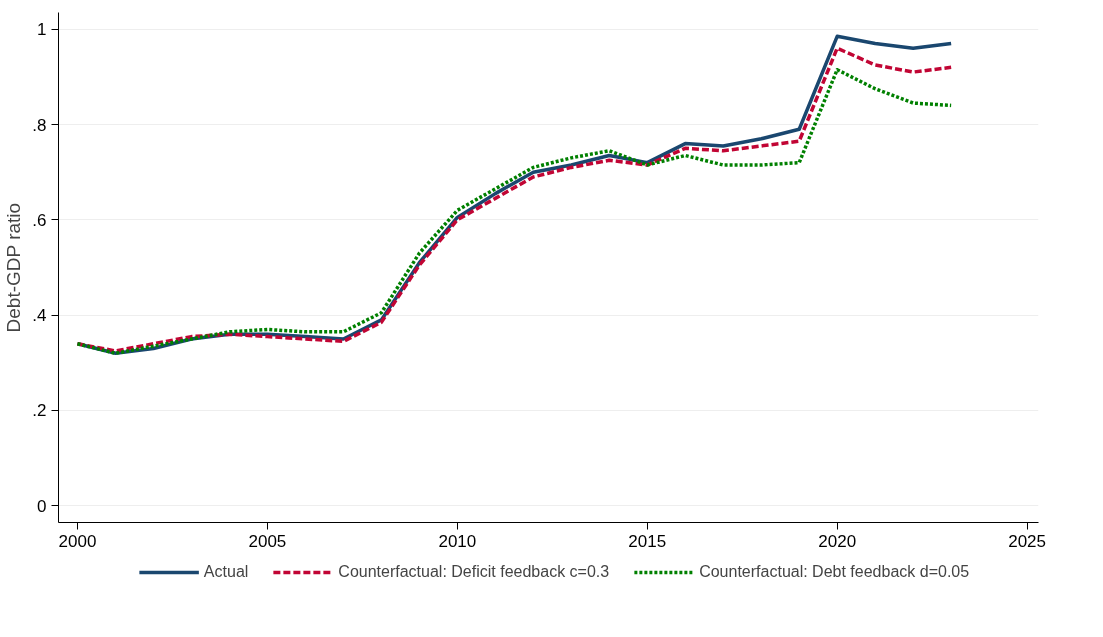  What do you see at coordinates (39, 411) in the screenshot?
I see `y-tick-label: .2` at bounding box center [39, 411].